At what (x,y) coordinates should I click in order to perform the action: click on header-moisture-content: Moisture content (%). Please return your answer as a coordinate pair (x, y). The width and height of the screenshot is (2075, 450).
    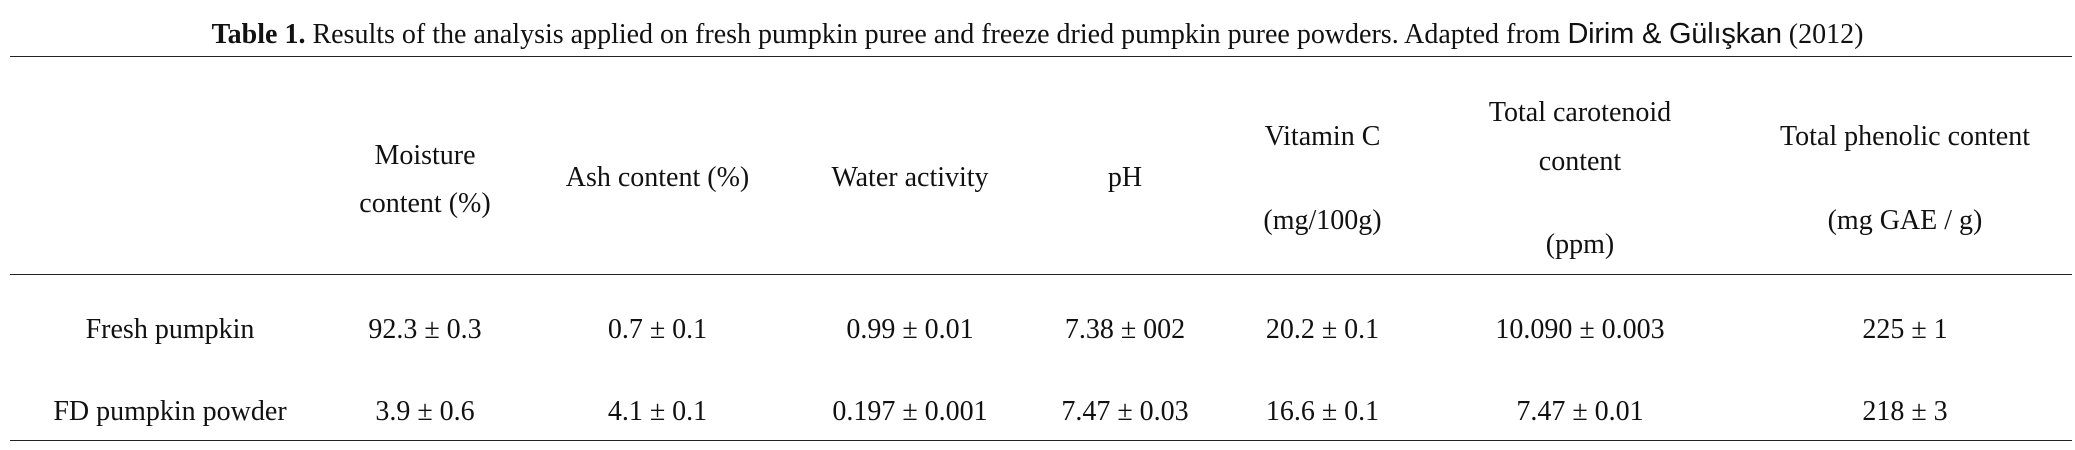
    Looking at the image, I should click on (425, 180).